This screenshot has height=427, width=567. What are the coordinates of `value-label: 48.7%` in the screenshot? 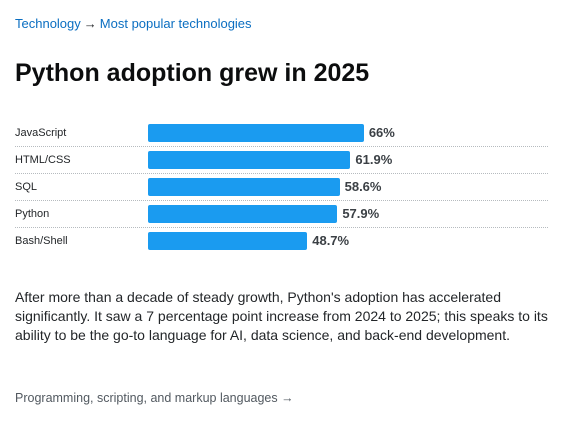 It's located at (331, 240).